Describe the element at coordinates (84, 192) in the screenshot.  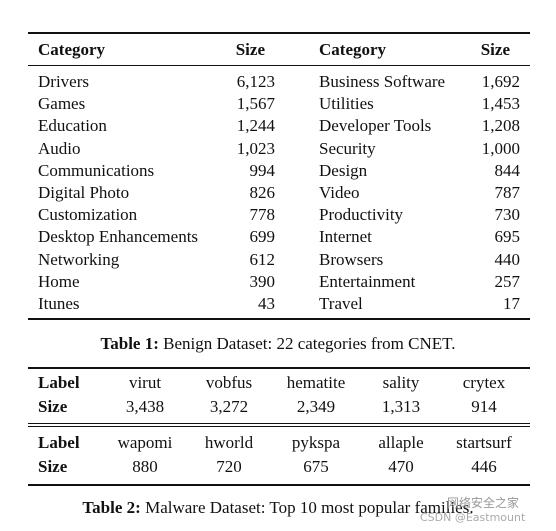
I see `table-cell: Digital Photo` at that location.